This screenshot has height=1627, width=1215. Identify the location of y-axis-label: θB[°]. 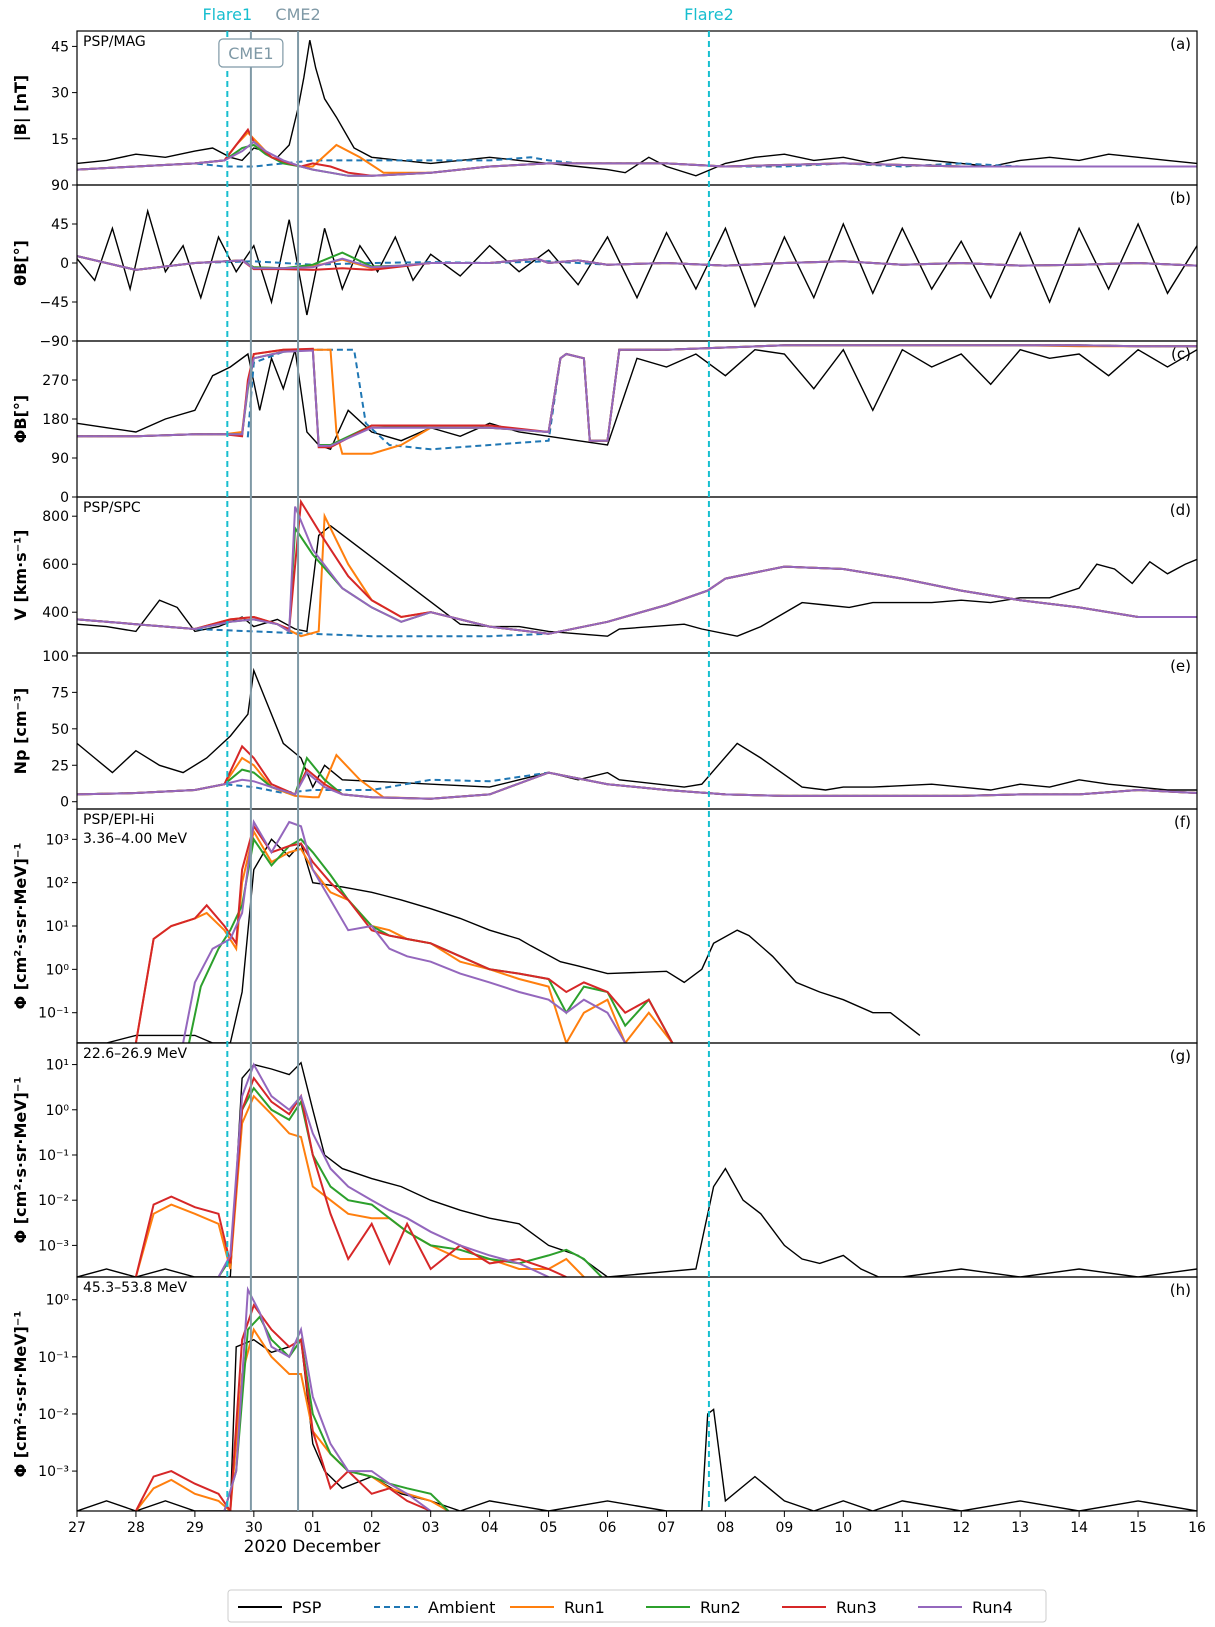
(20, 263).